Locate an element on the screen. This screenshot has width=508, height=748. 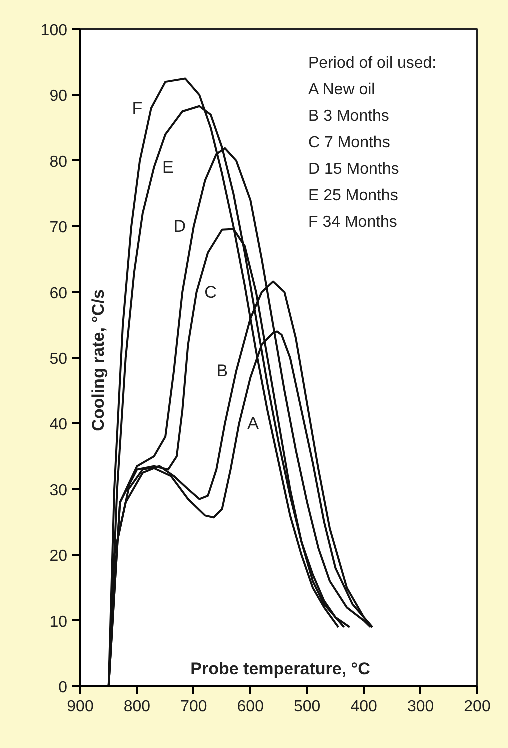
annotation: E 25 Months is located at coordinates (353, 196).